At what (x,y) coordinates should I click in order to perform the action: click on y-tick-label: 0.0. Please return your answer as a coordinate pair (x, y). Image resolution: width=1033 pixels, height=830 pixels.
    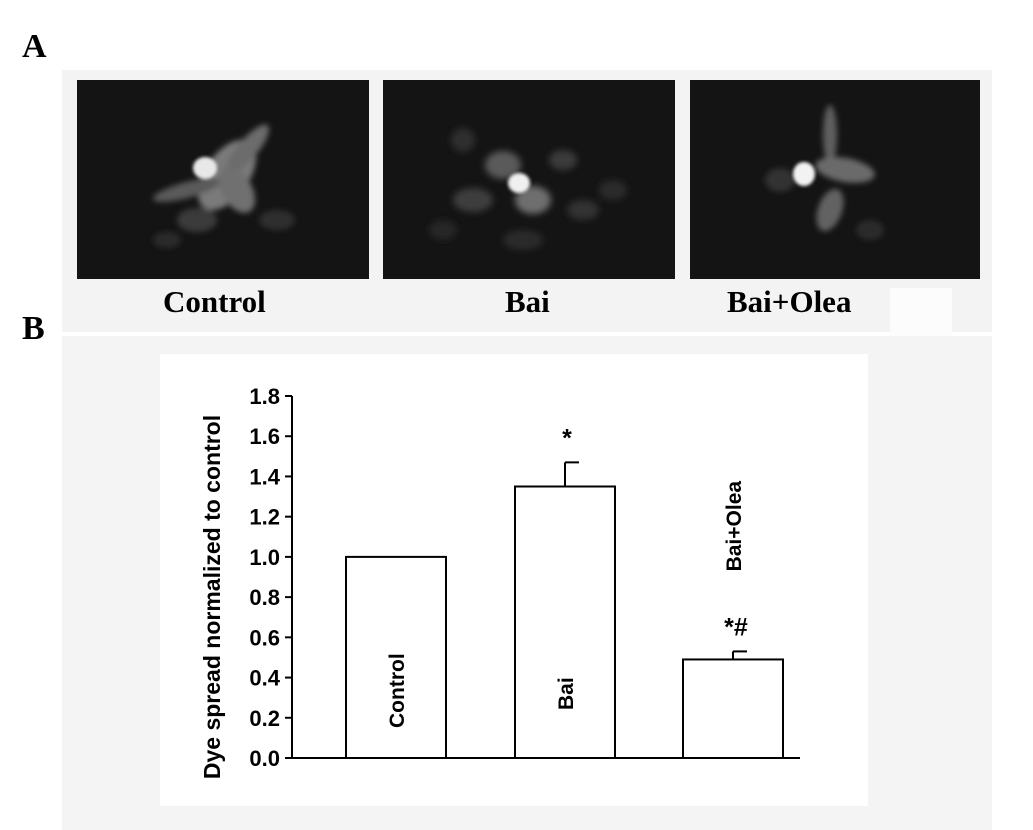
    Looking at the image, I should click on (264, 758).